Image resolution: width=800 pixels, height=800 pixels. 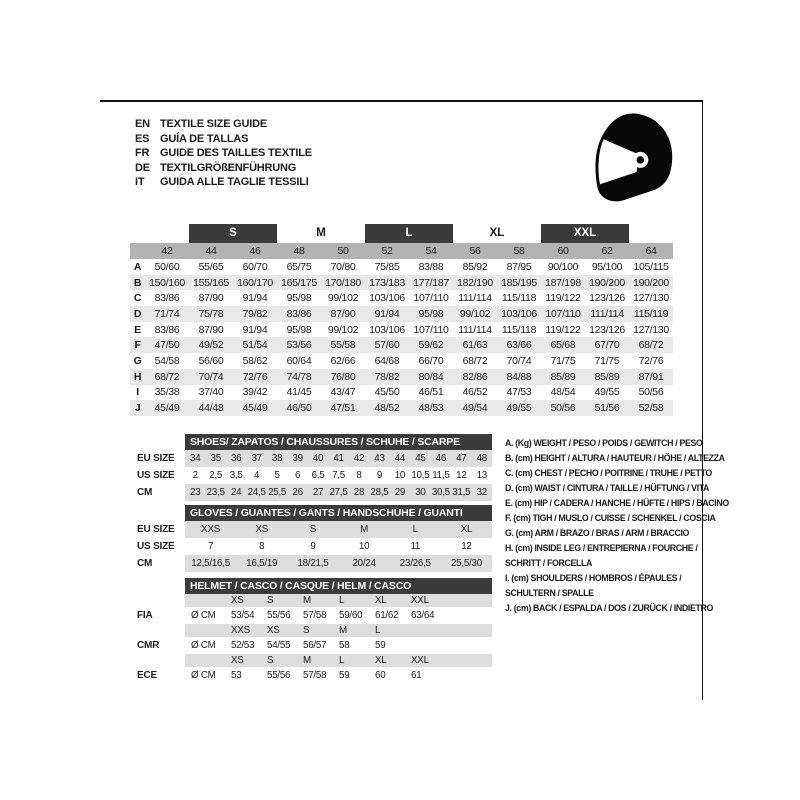 What do you see at coordinates (379, 492) in the screenshot?
I see `shoes-value: 28,5` at bounding box center [379, 492].